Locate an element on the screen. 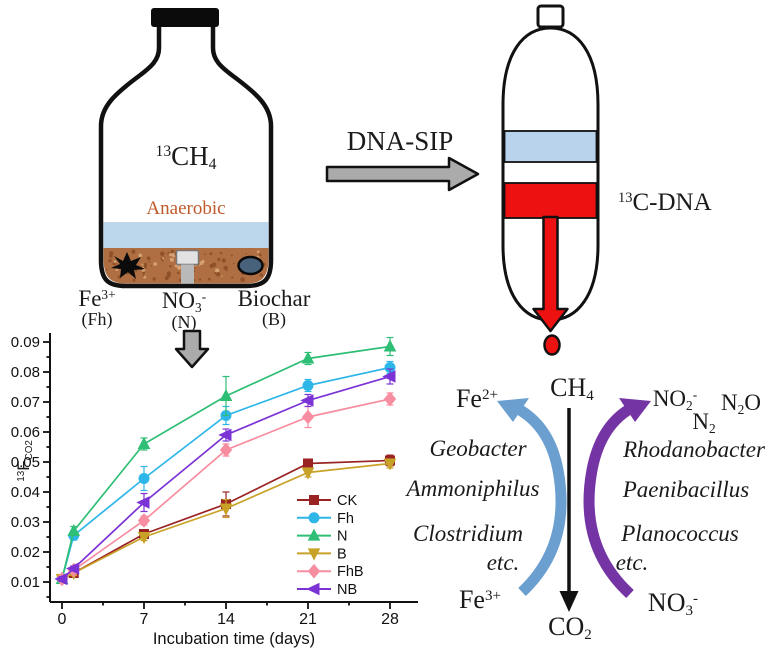  iron-reduction-arrowhead is located at coordinates (513, 410).